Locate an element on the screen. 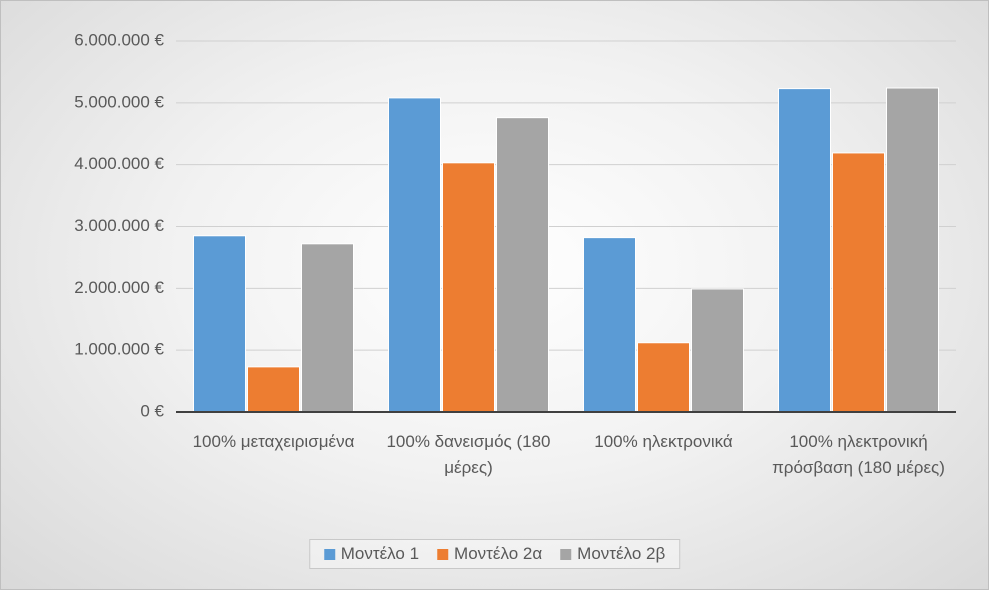 This screenshot has height=590, width=989. legend-item: Μοντέλο 1 is located at coordinates (371, 554).